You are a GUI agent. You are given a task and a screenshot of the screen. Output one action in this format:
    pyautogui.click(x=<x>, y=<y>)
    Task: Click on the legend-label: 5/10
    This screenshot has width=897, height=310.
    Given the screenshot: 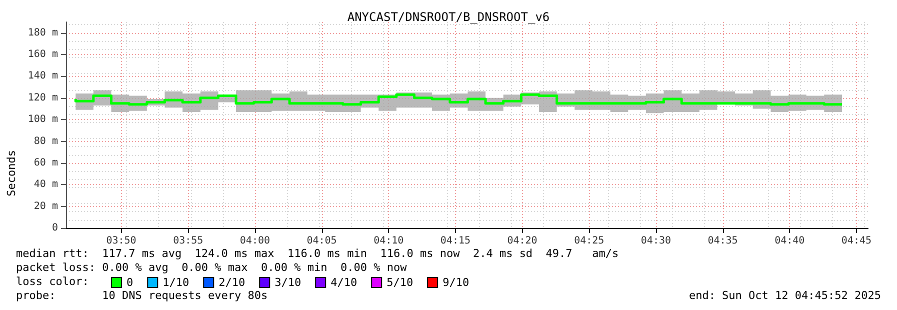 What is the action you would take?
    pyautogui.click(x=400, y=282)
    